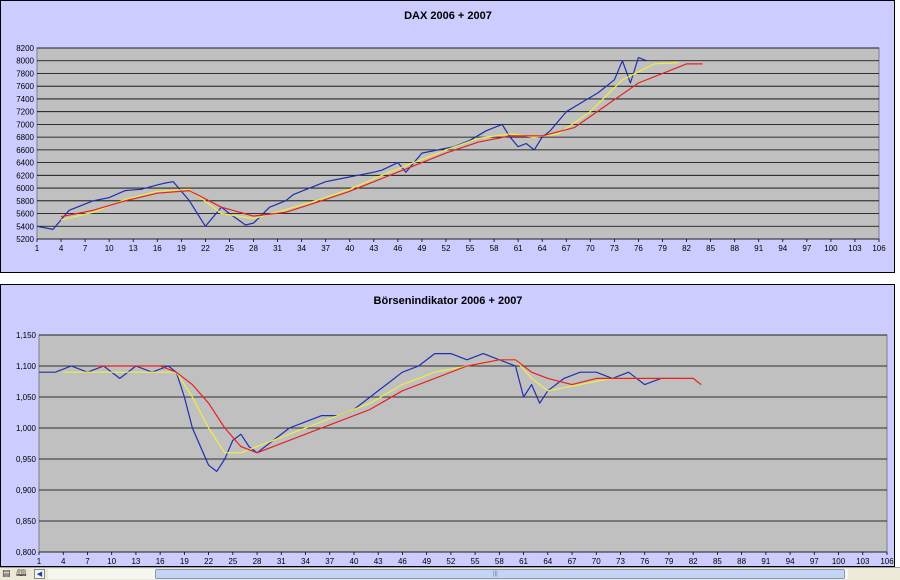  What do you see at coordinates (25, 201) in the screenshot?
I see `y-tick-label: 5800` at bounding box center [25, 201].